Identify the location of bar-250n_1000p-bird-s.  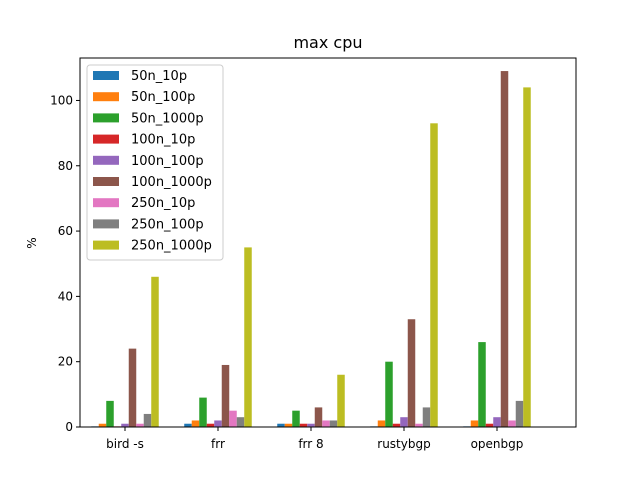
(155, 351).